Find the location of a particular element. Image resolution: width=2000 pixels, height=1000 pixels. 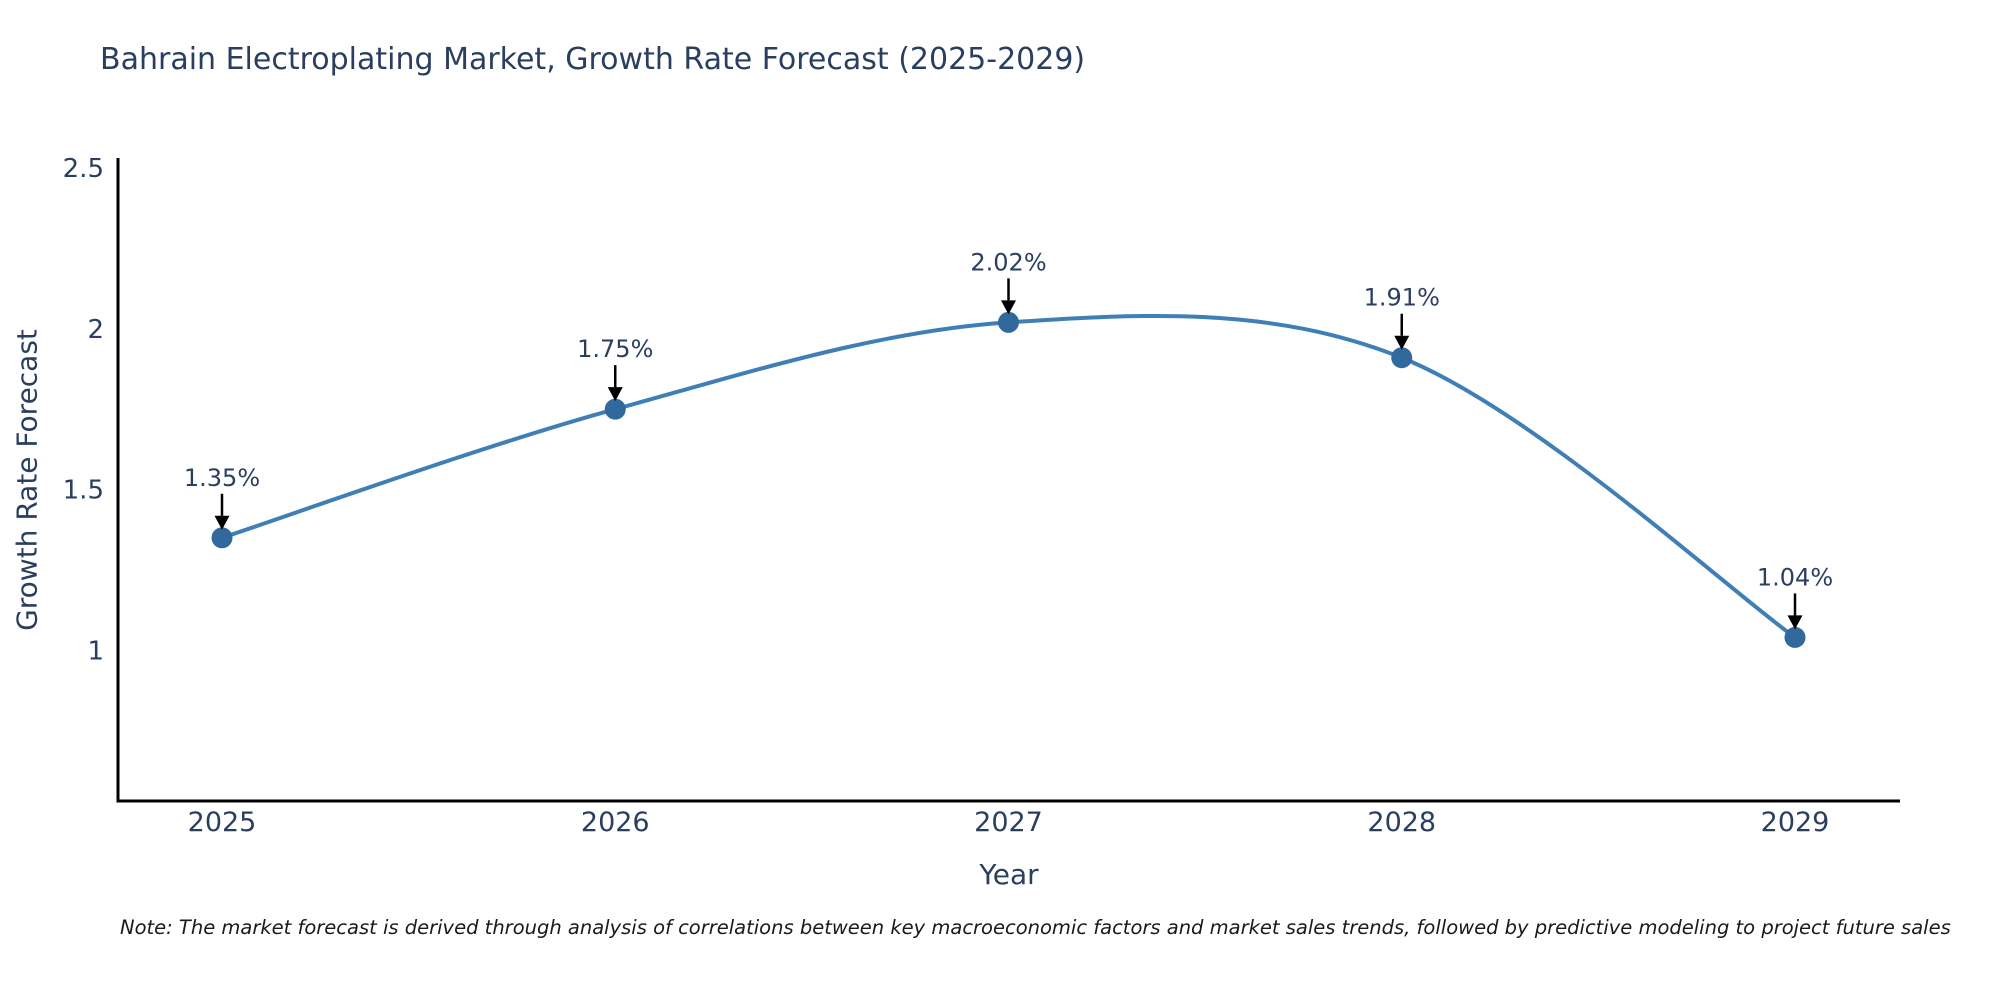

data-point-label: 1.04% is located at coordinates (1795, 577).